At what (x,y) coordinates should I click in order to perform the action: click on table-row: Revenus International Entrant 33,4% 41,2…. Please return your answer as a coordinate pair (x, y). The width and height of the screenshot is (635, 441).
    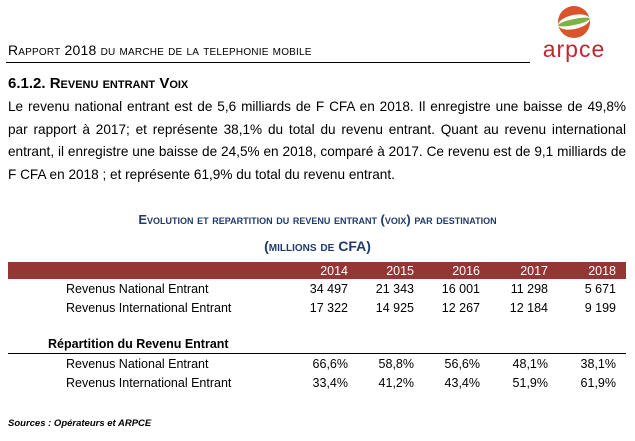
    Looking at the image, I should click on (317, 384).